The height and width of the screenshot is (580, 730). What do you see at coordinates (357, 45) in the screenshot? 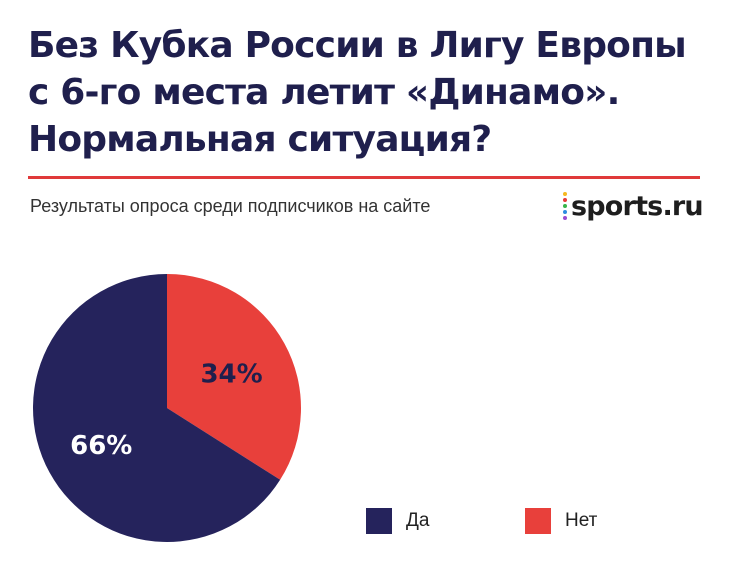
I see `title-line-1: Без Кубка России в Лигу Европы` at bounding box center [357, 45].